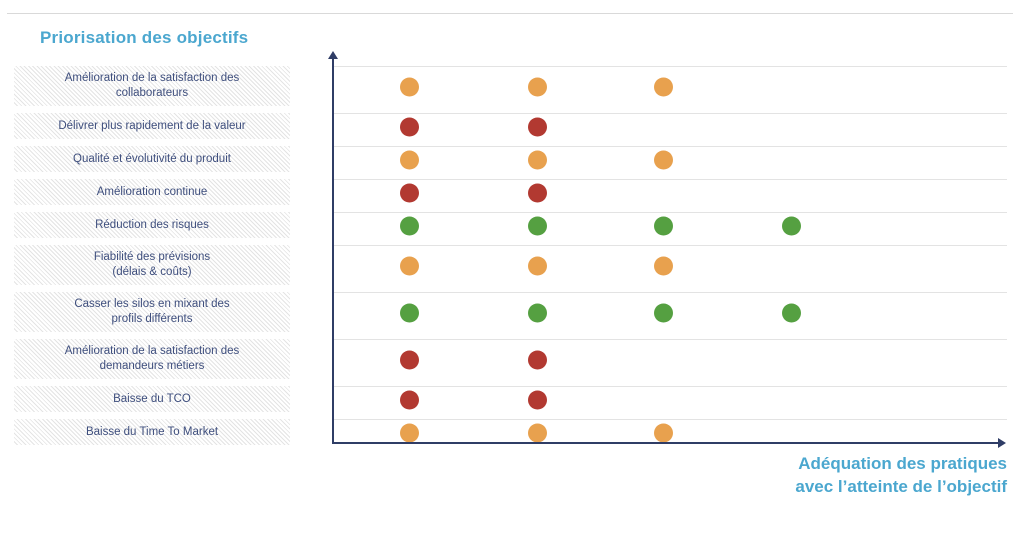 The width and height of the screenshot is (1024, 533). Describe the element at coordinates (510, 13) in the screenshot. I see `top-divider` at that location.